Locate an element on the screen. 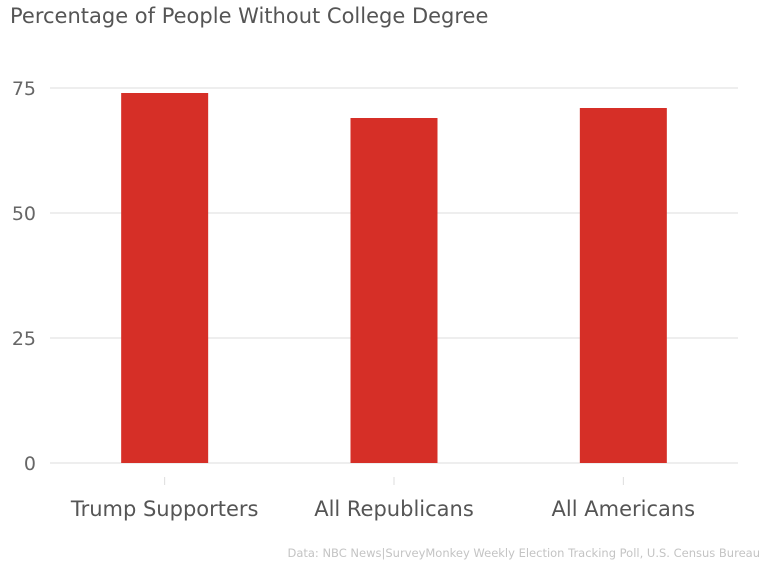 The height and width of the screenshot is (569, 780). bar-all-republicans is located at coordinates (394, 290).